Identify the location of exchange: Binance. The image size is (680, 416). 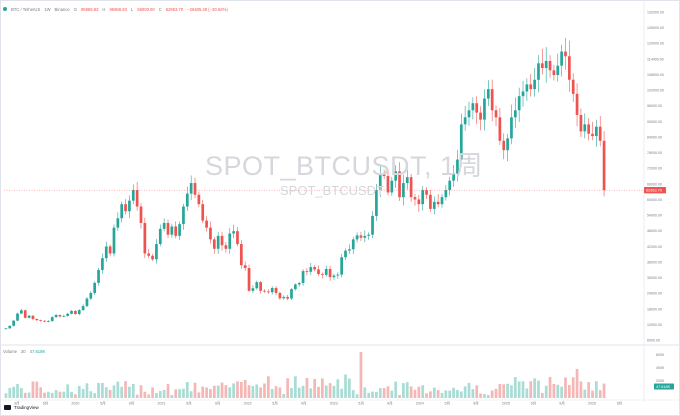
(62, 9).